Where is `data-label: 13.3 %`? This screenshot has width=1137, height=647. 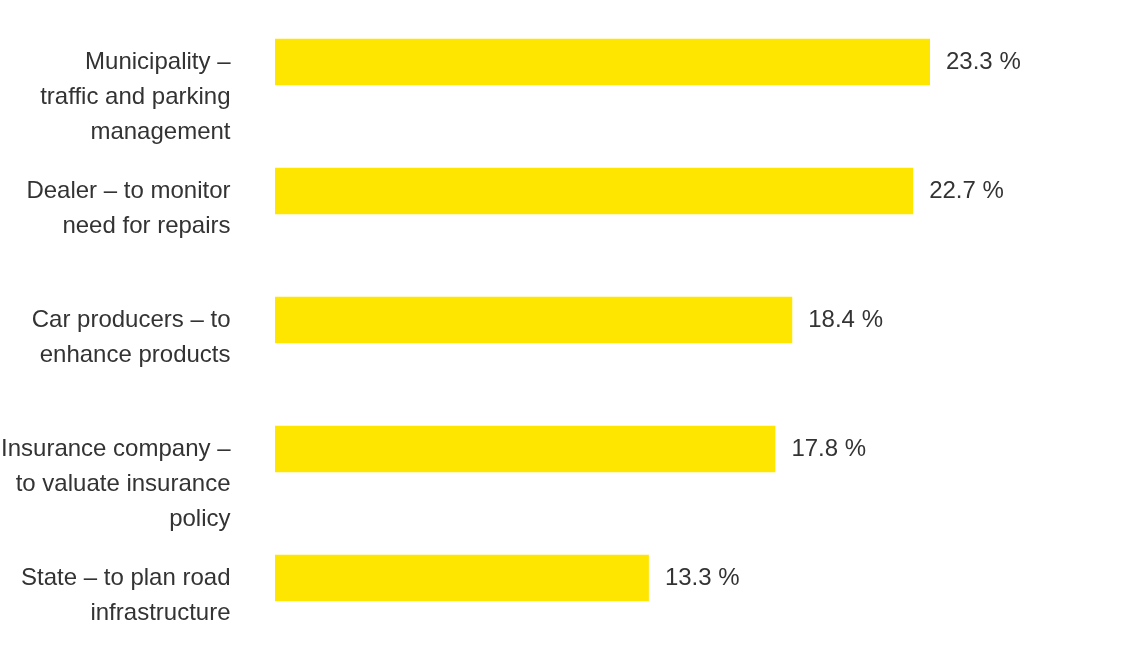 data-label: 13.3 % is located at coordinates (702, 577).